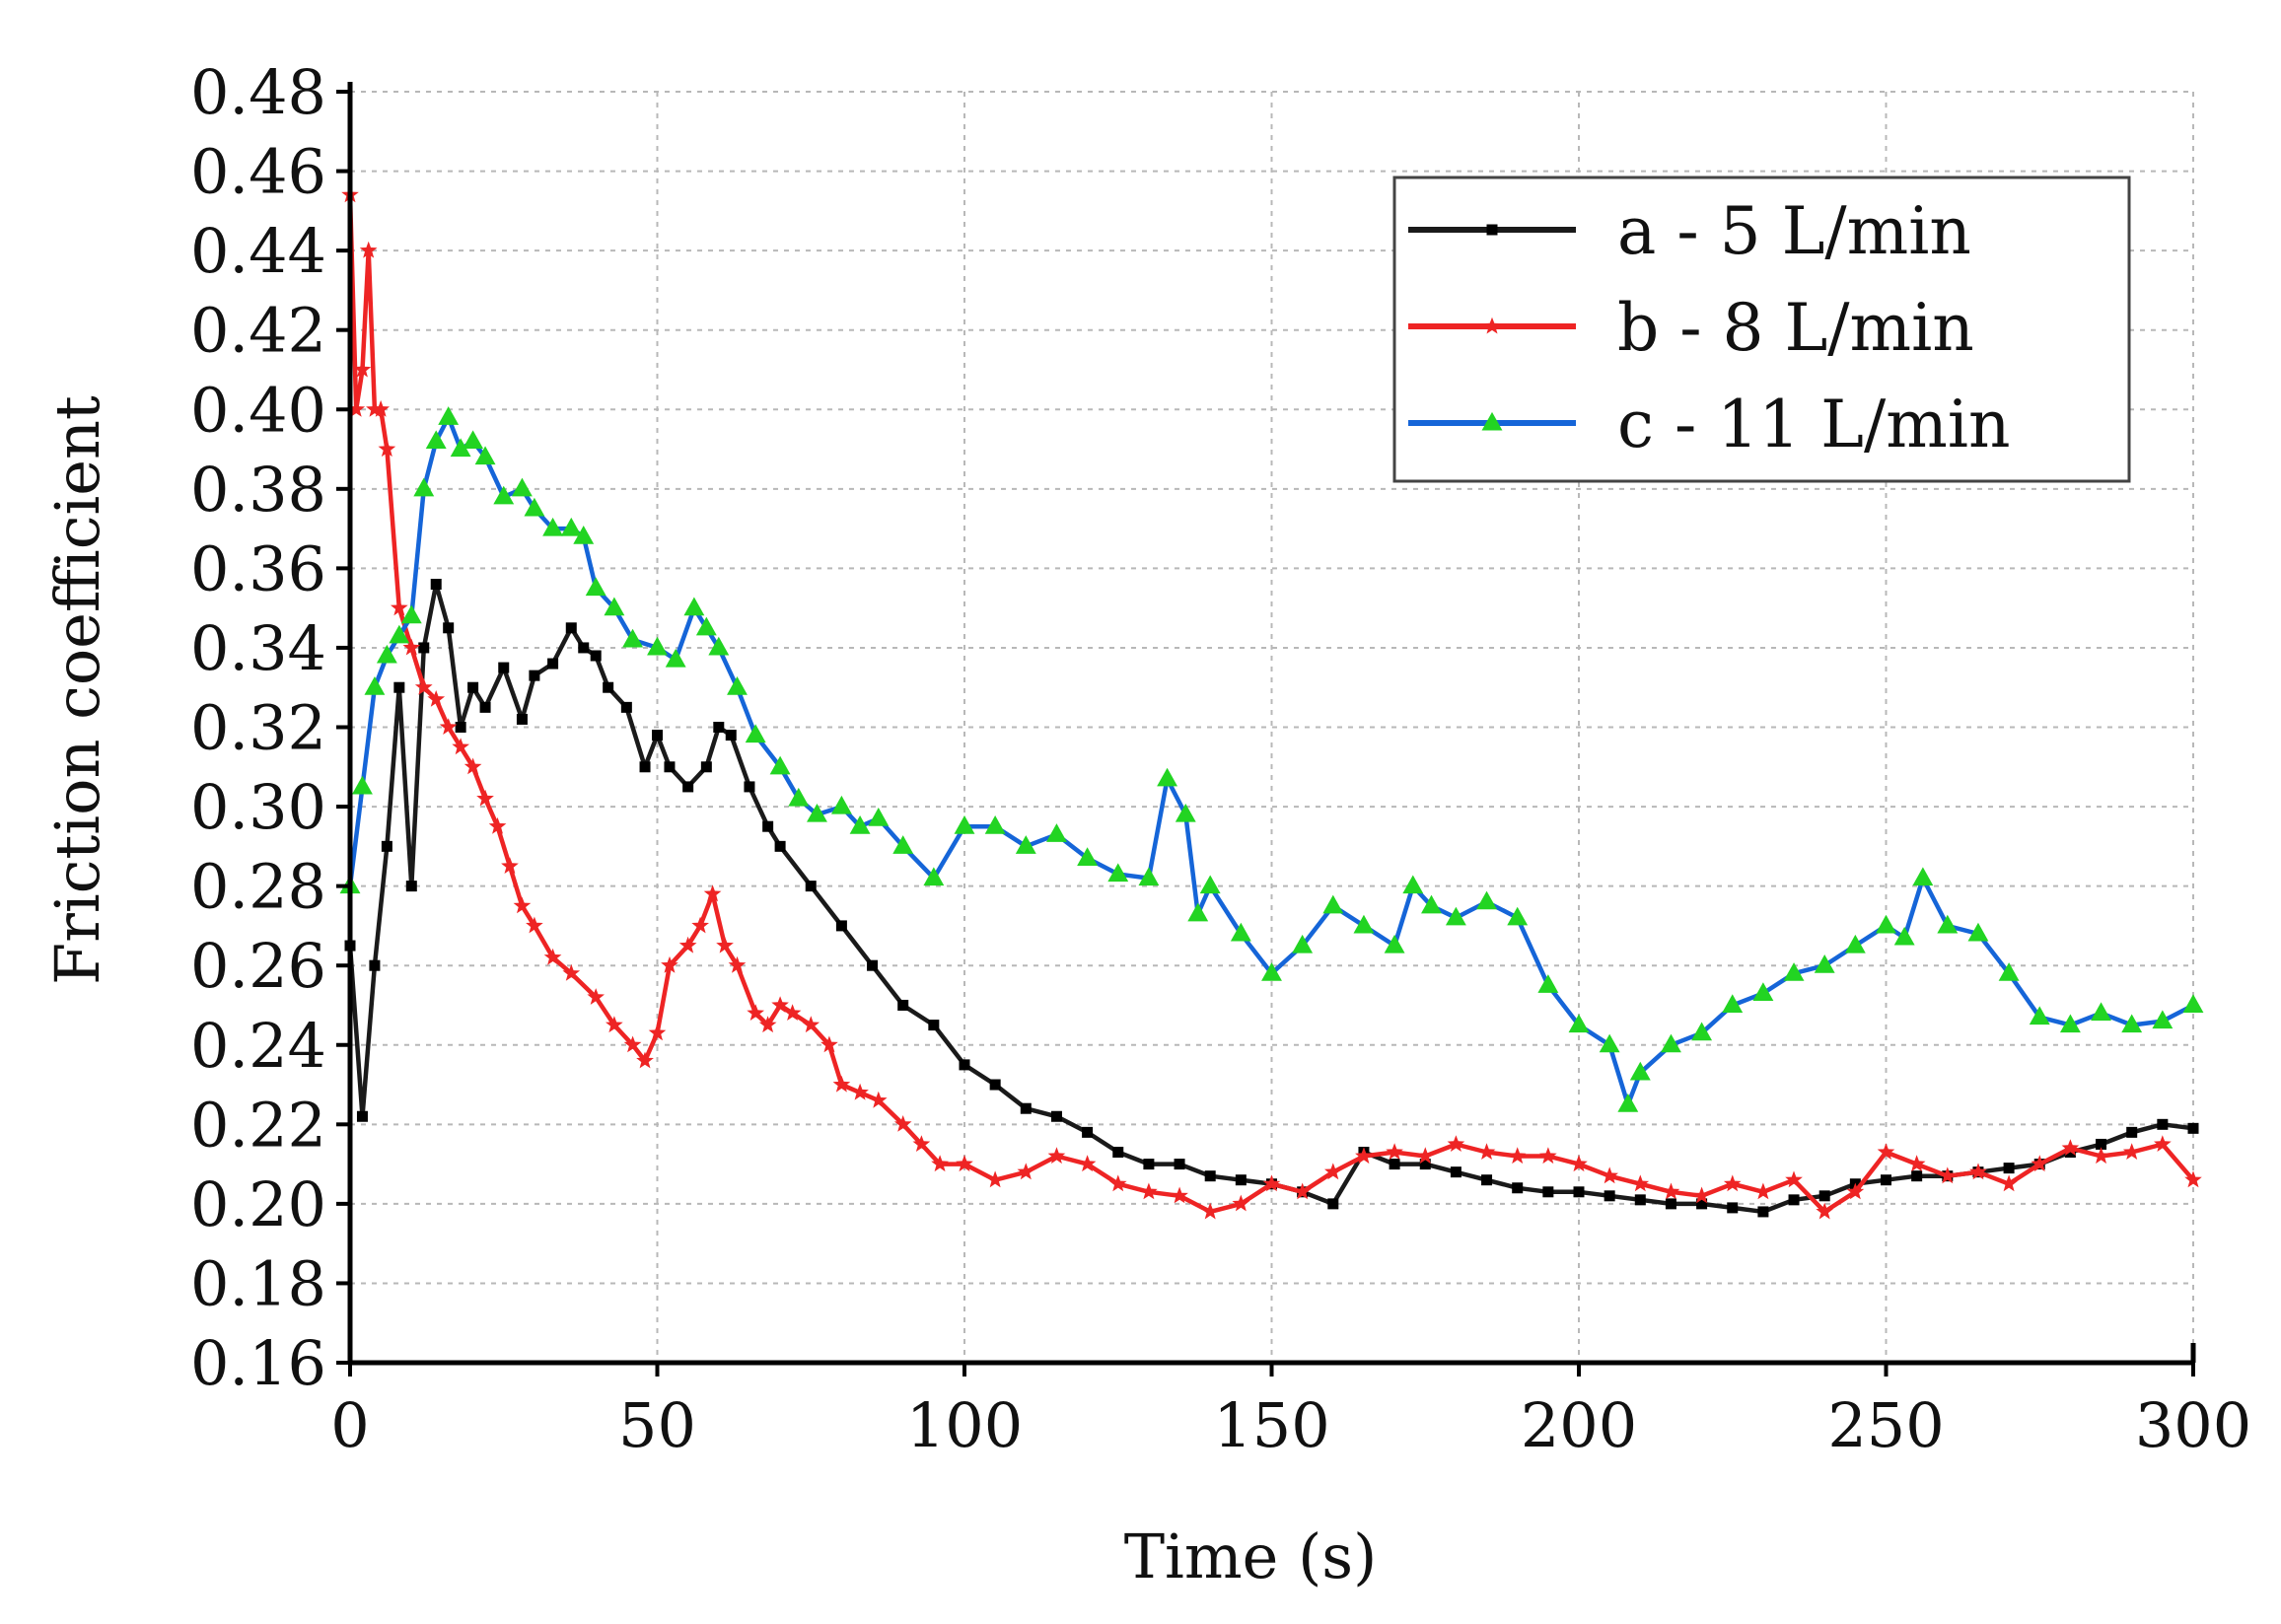 The width and height of the screenshot is (2281, 1624). What do you see at coordinates (258, 490) in the screenshot?
I see `y-tick-label: 0.38` at bounding box center [258, 490].